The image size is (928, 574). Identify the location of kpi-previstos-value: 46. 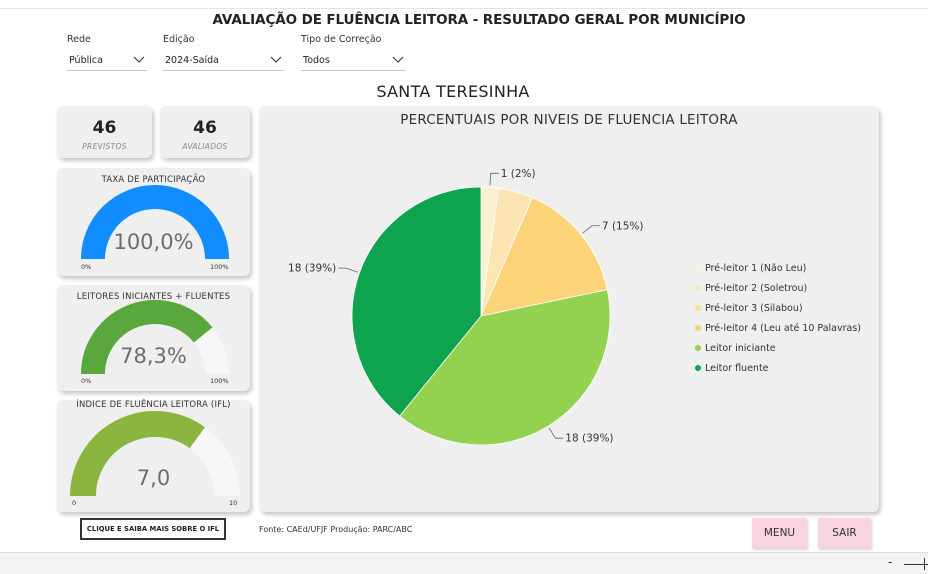
(104, 128).